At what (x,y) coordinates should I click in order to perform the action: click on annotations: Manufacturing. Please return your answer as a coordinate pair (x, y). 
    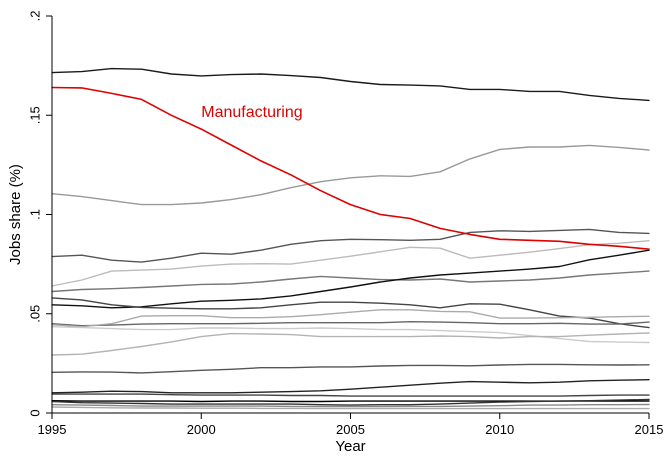
    Looking at the image, I should click on (251, 112).